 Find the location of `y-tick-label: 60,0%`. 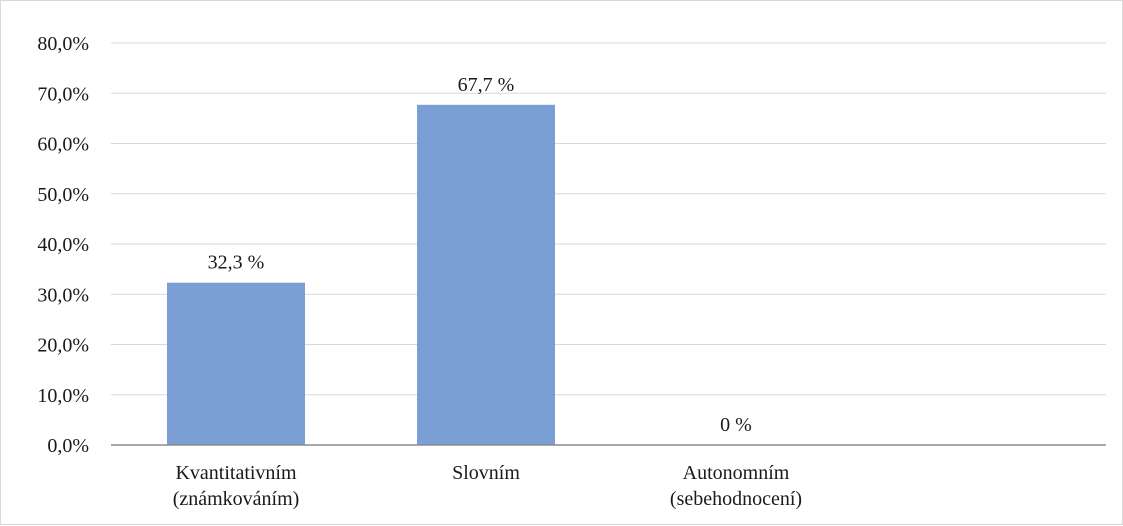

y-tick-label: 60,0% is located at coordinates (63, 145).